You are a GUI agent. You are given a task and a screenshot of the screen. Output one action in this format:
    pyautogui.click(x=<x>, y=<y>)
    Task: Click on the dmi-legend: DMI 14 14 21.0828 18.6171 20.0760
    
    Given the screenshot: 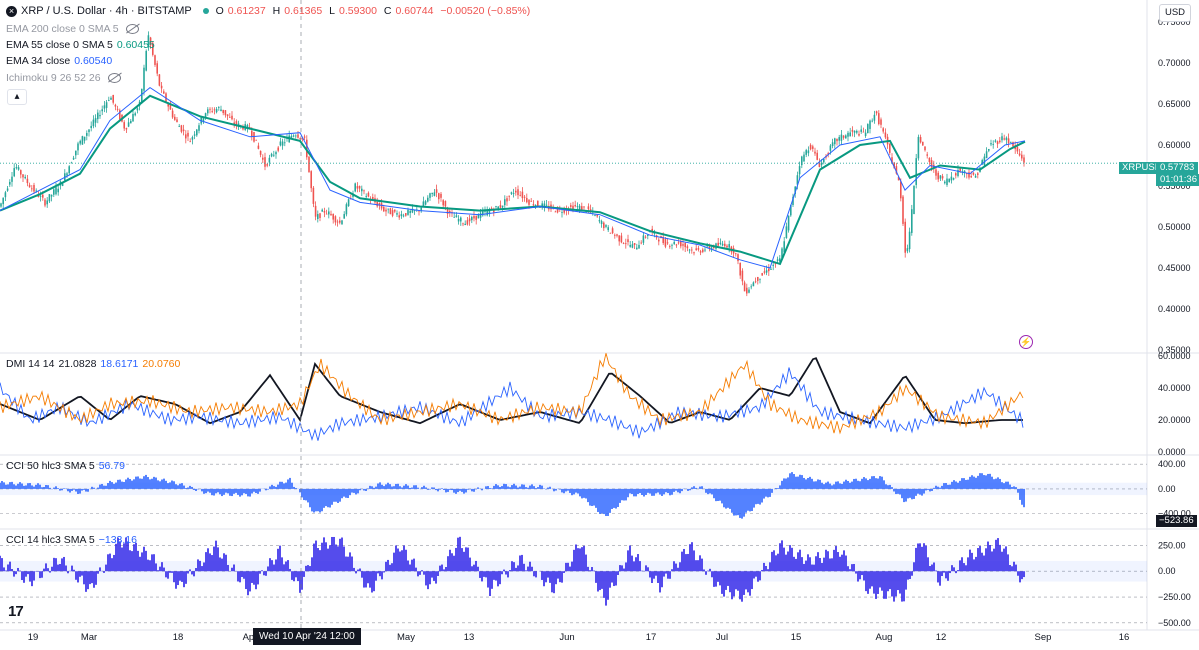 What is the action you would take?
    pyautogui.click(x=95, y=364)
    